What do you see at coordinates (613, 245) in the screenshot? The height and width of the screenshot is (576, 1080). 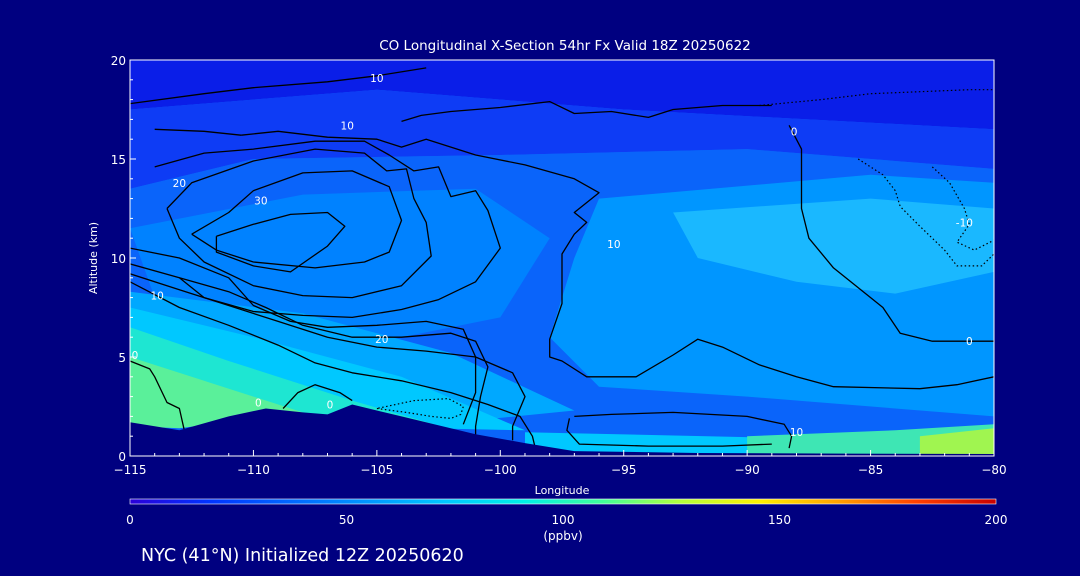 I see `contour-label-5: 10` at bounding box center [613, 245].